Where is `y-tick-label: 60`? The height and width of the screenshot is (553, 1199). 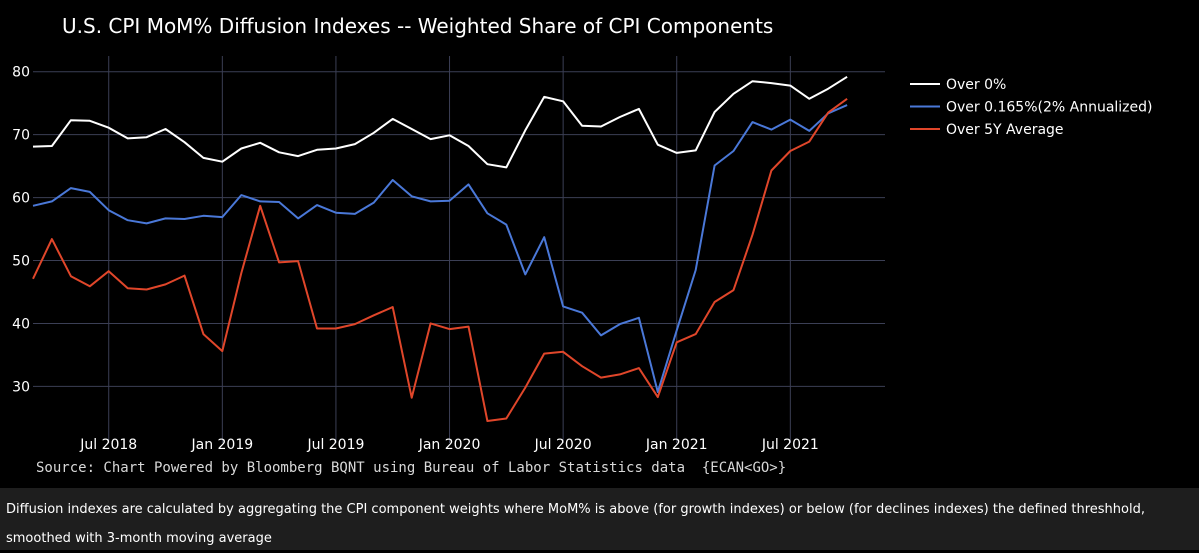
y-tick-label: 60 is located at coordinates (21, 199).